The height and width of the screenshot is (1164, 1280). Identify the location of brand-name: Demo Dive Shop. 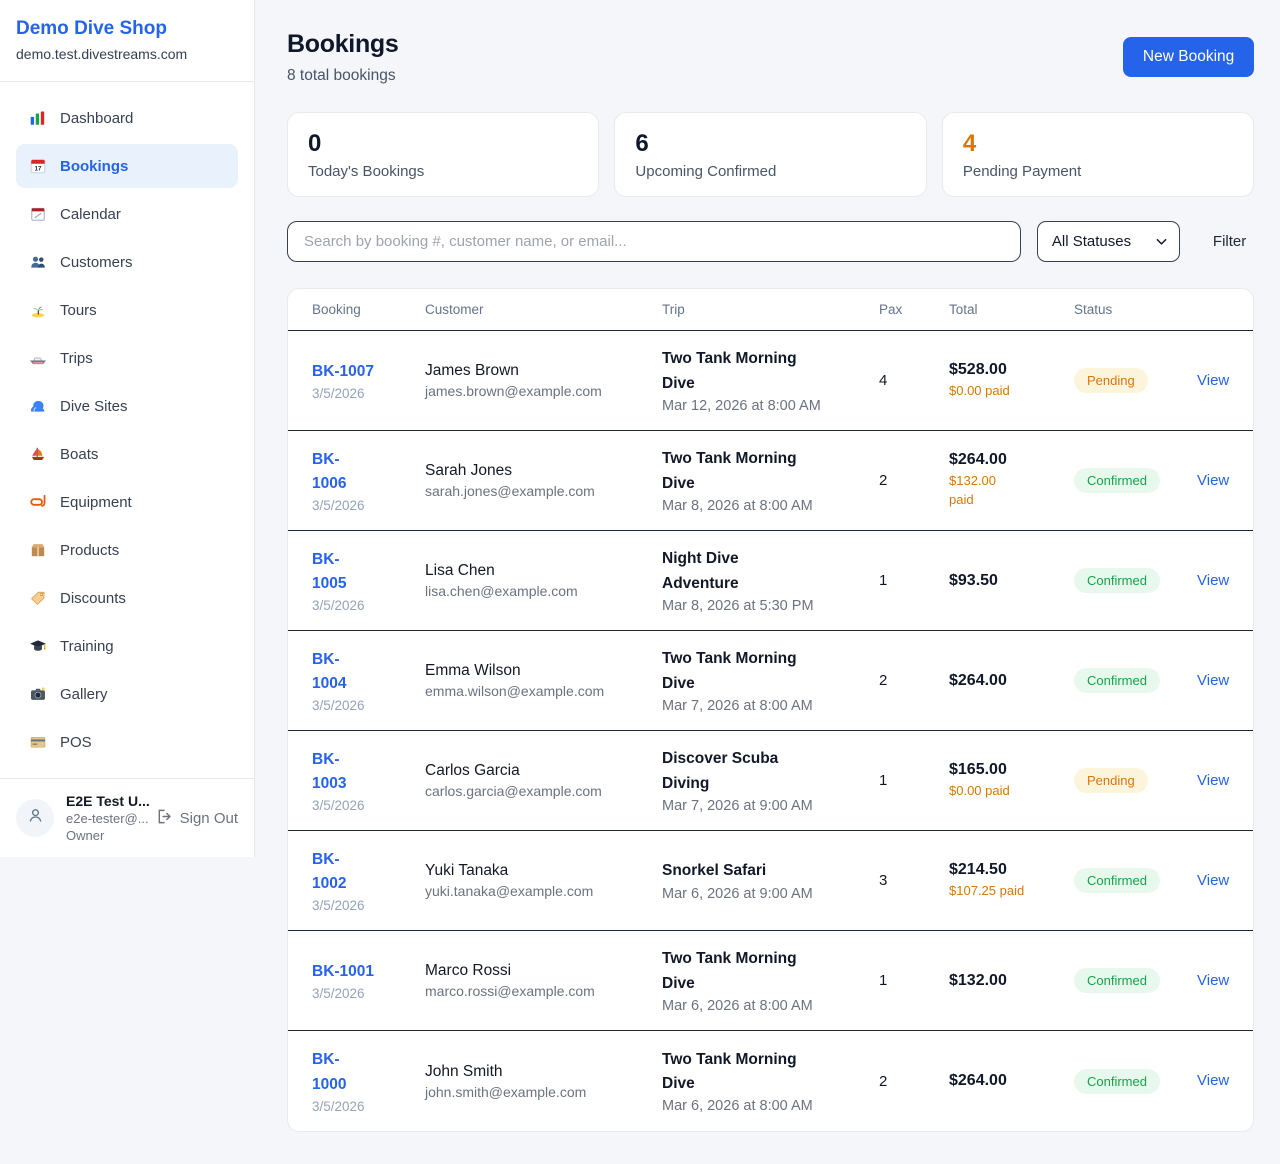
(91, 28).